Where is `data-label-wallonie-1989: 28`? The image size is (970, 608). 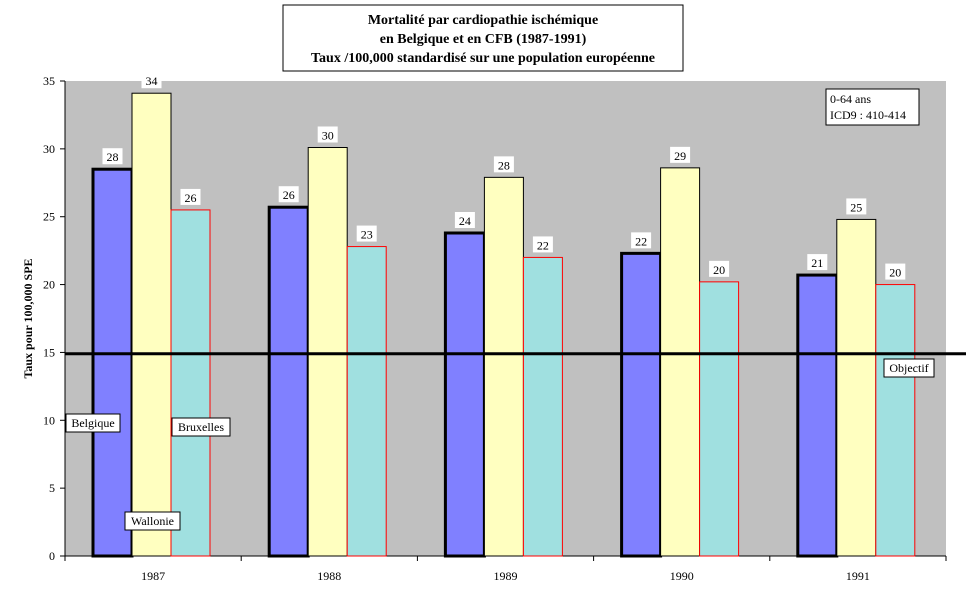
data-label-wallonie-1989: 28 is located at coordinates (504, 165).